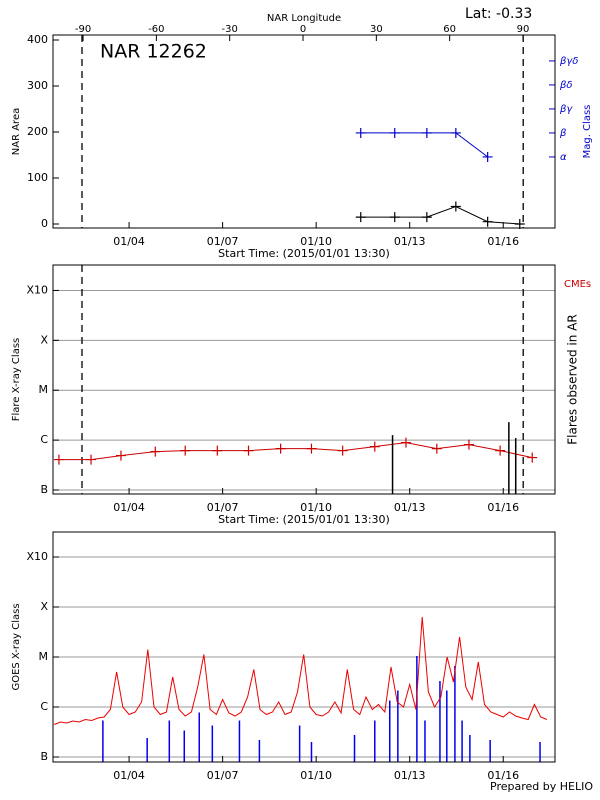  What do you see at coordinates (587, 132) in the screenshot?
I see `y2-axis-label: Mag. Class` at bounding box center [587, 132].